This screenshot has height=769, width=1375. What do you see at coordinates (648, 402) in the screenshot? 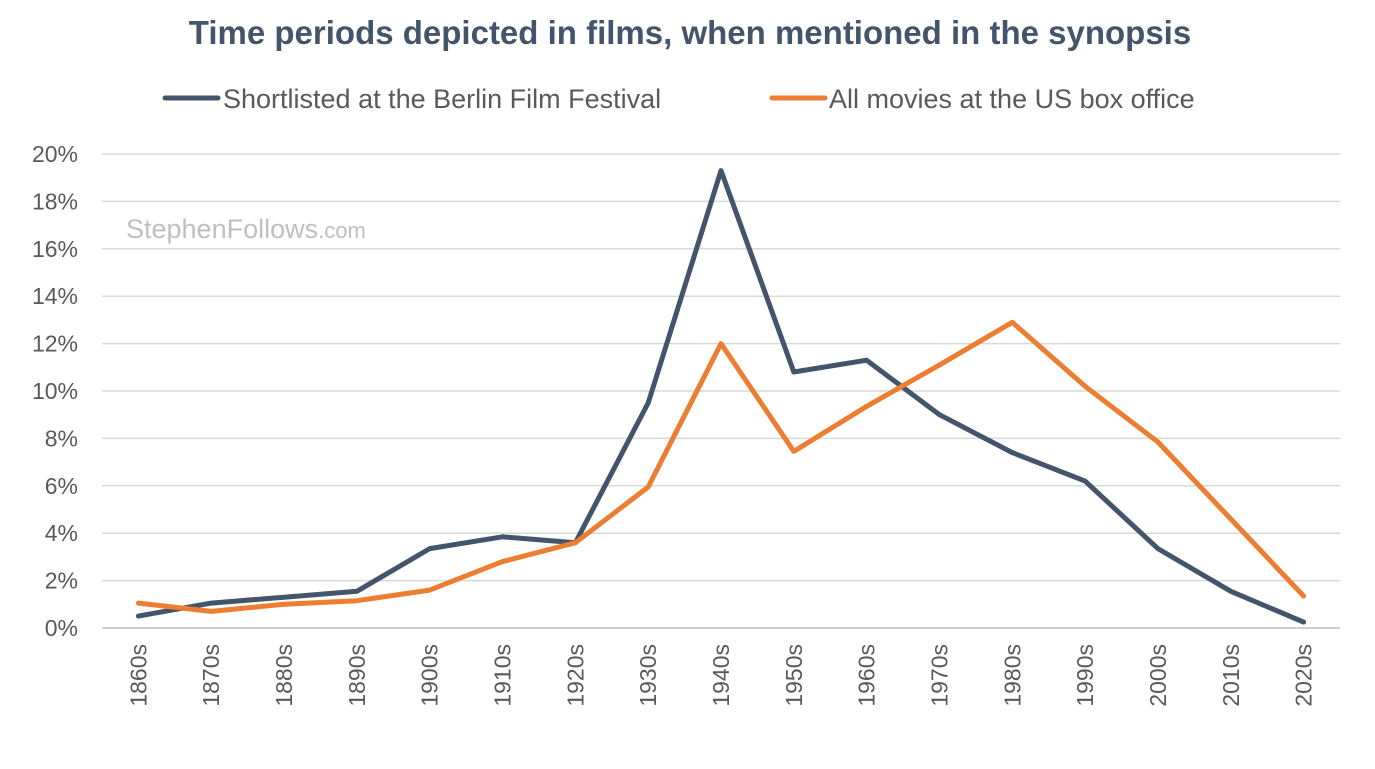
I see `berlin-point-1930s` at bounding box center [648, 402].